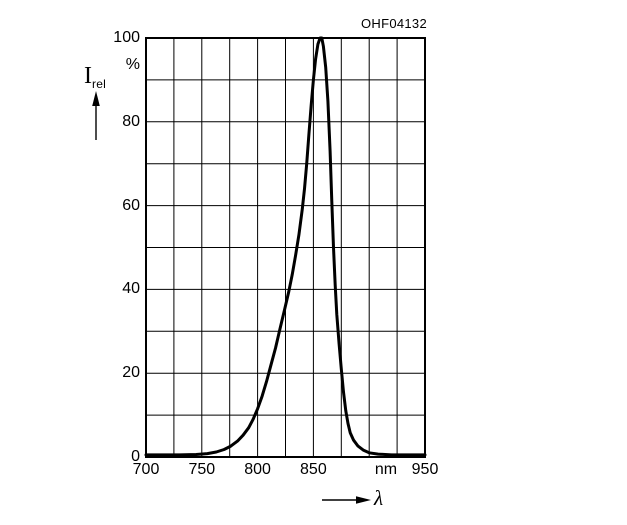 The width and height of the screenshot is (627, 525). What do you see at coordinates (146, 469) in the screenshot?
I see `x-tick-label: 700` at bounding box center [146, 469].